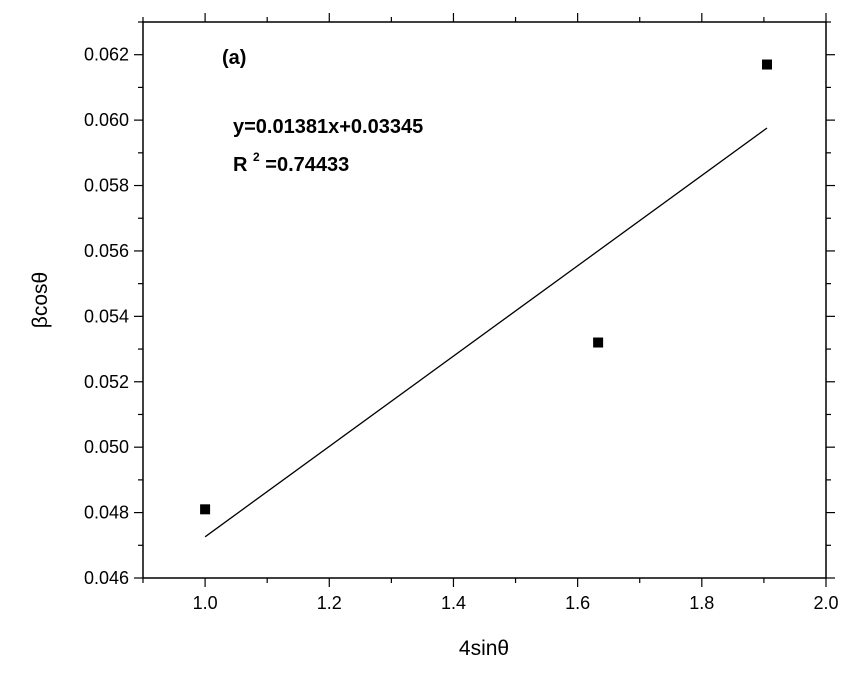 This screenshot has height=673, width=861. Describe the element at coordinates (516, 603) in the screenshot. I see `x-axis-tick-labels: 1.0 1.2 1.4 1.6 1.8 2.0` at that location.